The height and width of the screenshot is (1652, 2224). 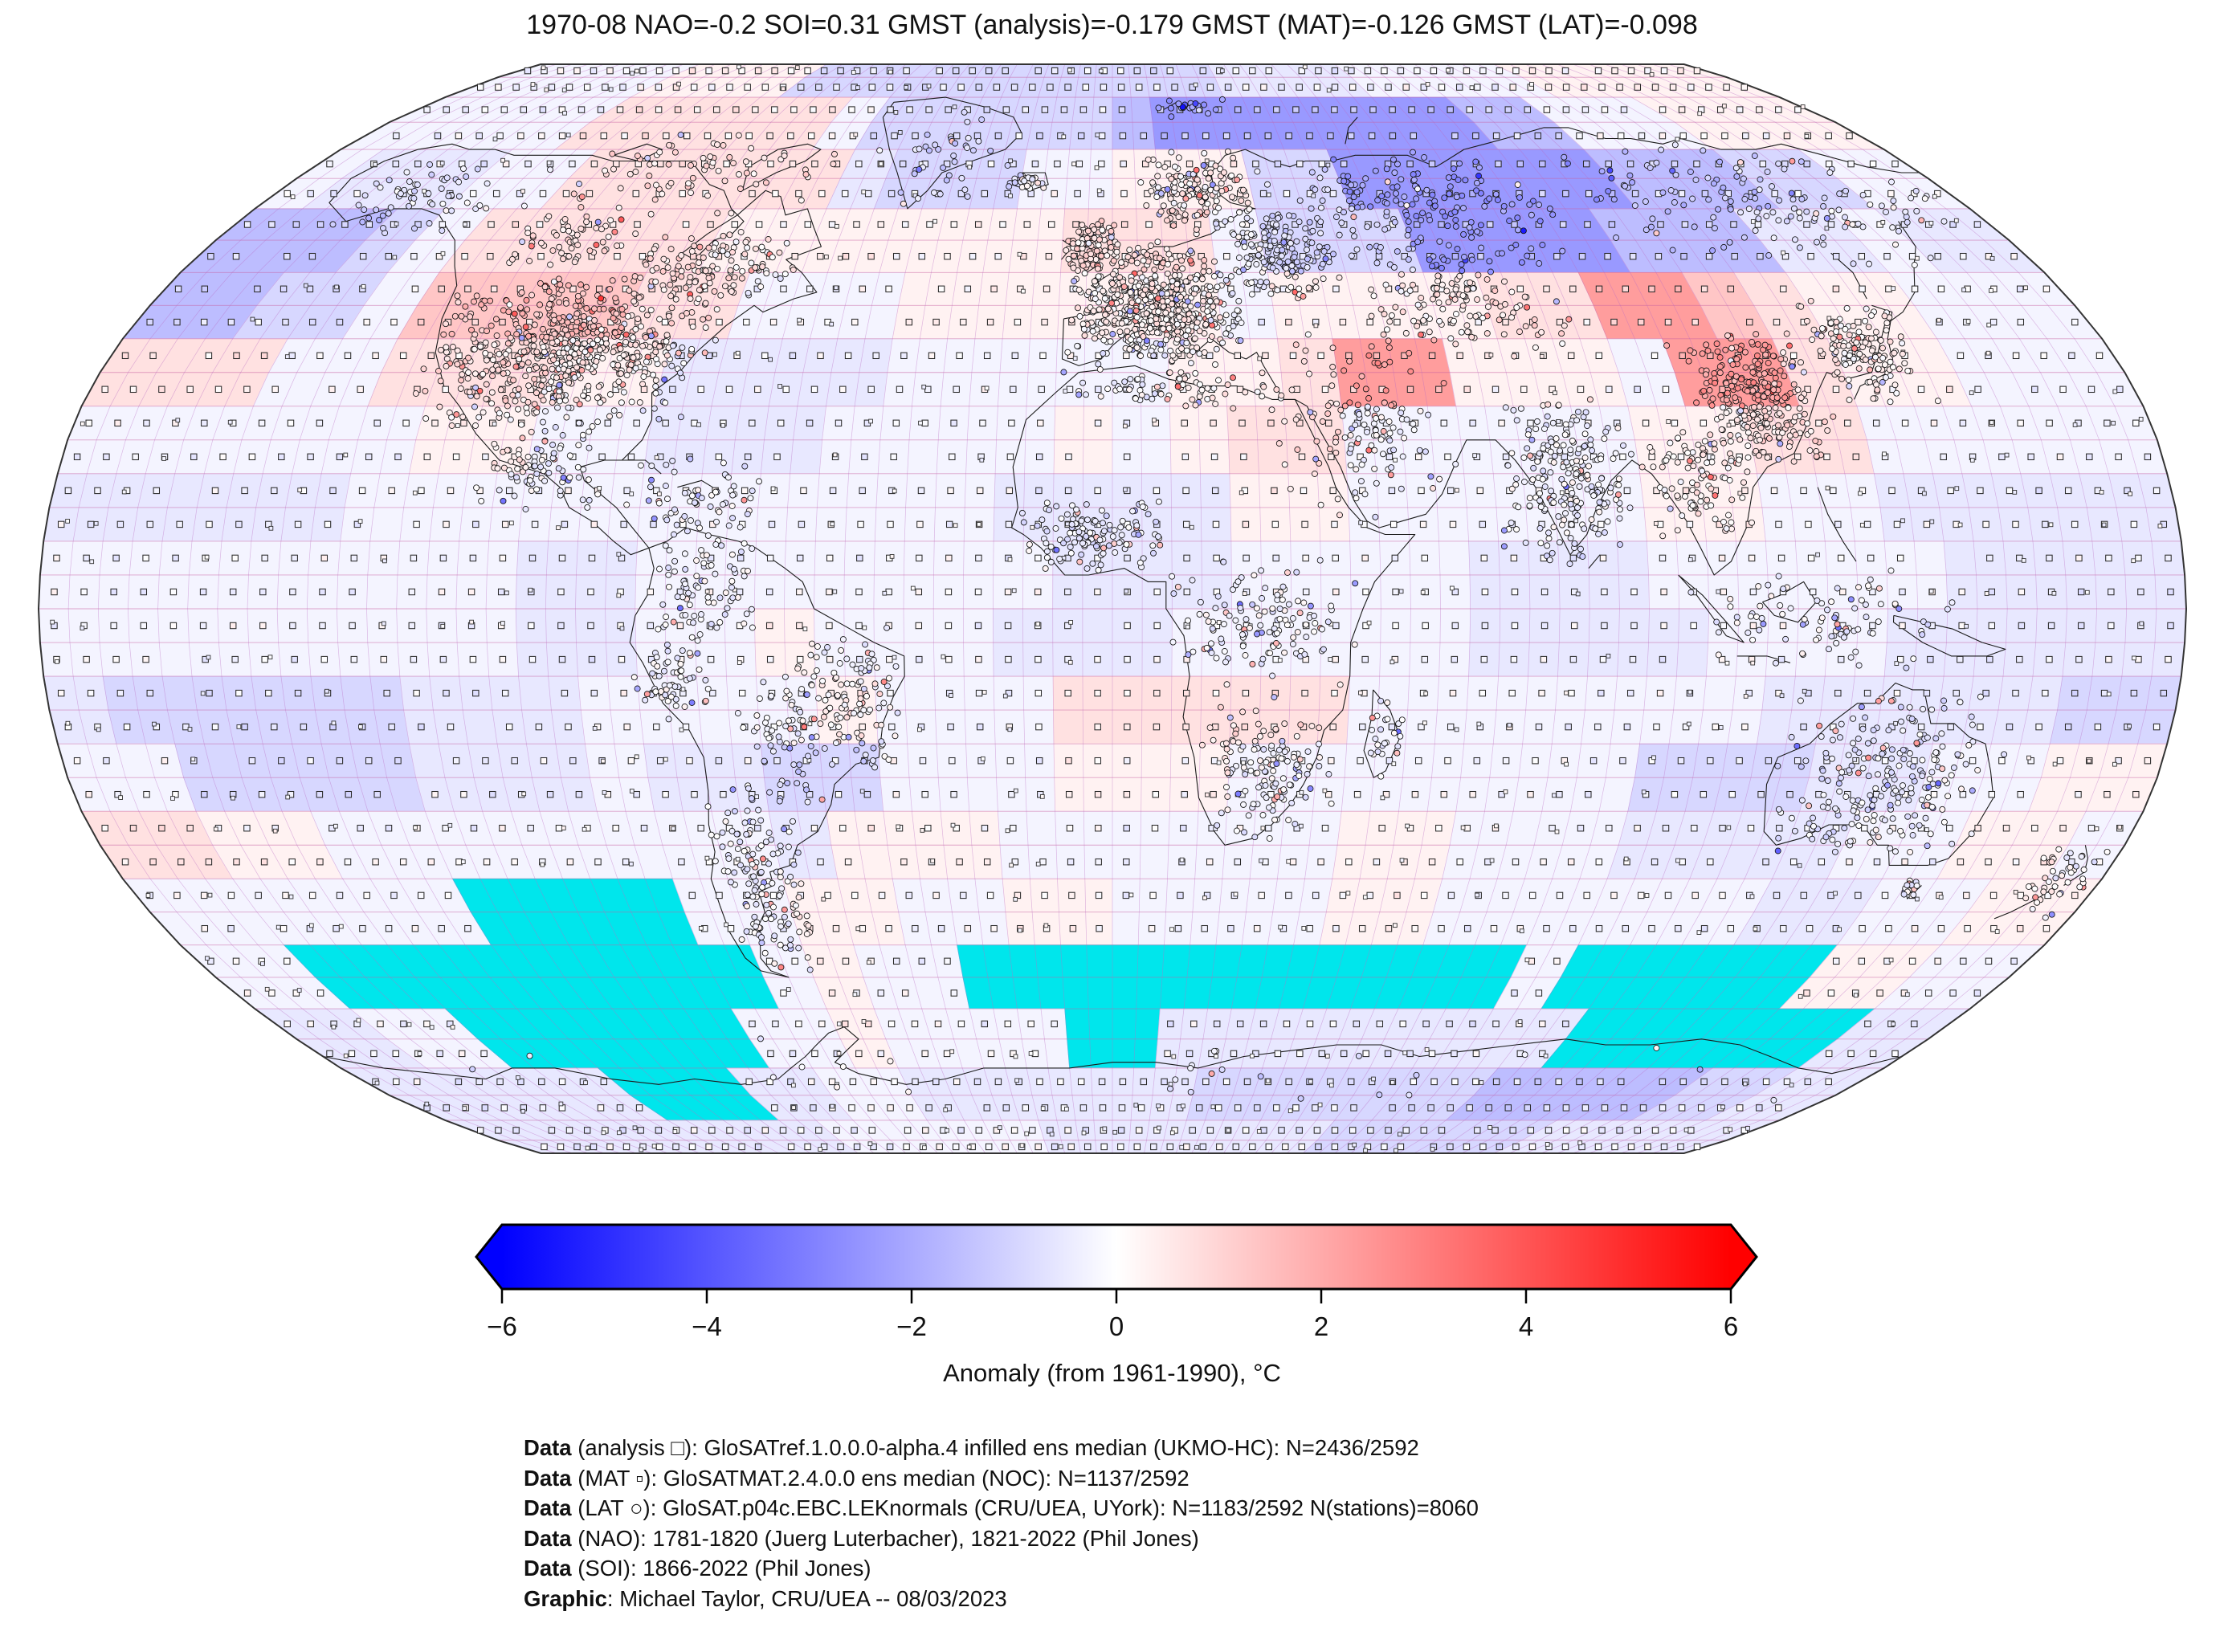 I want to click on colorbar-label: Anomaly (from 1961-1990), °C, so click(x=1112, y=1373).